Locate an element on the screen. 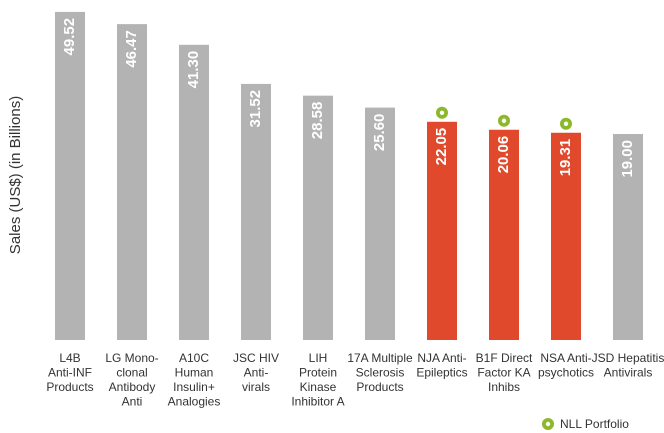 This screenshot has height=433, width=664. value-label: 22.05 is located at coordinates (441, 147).